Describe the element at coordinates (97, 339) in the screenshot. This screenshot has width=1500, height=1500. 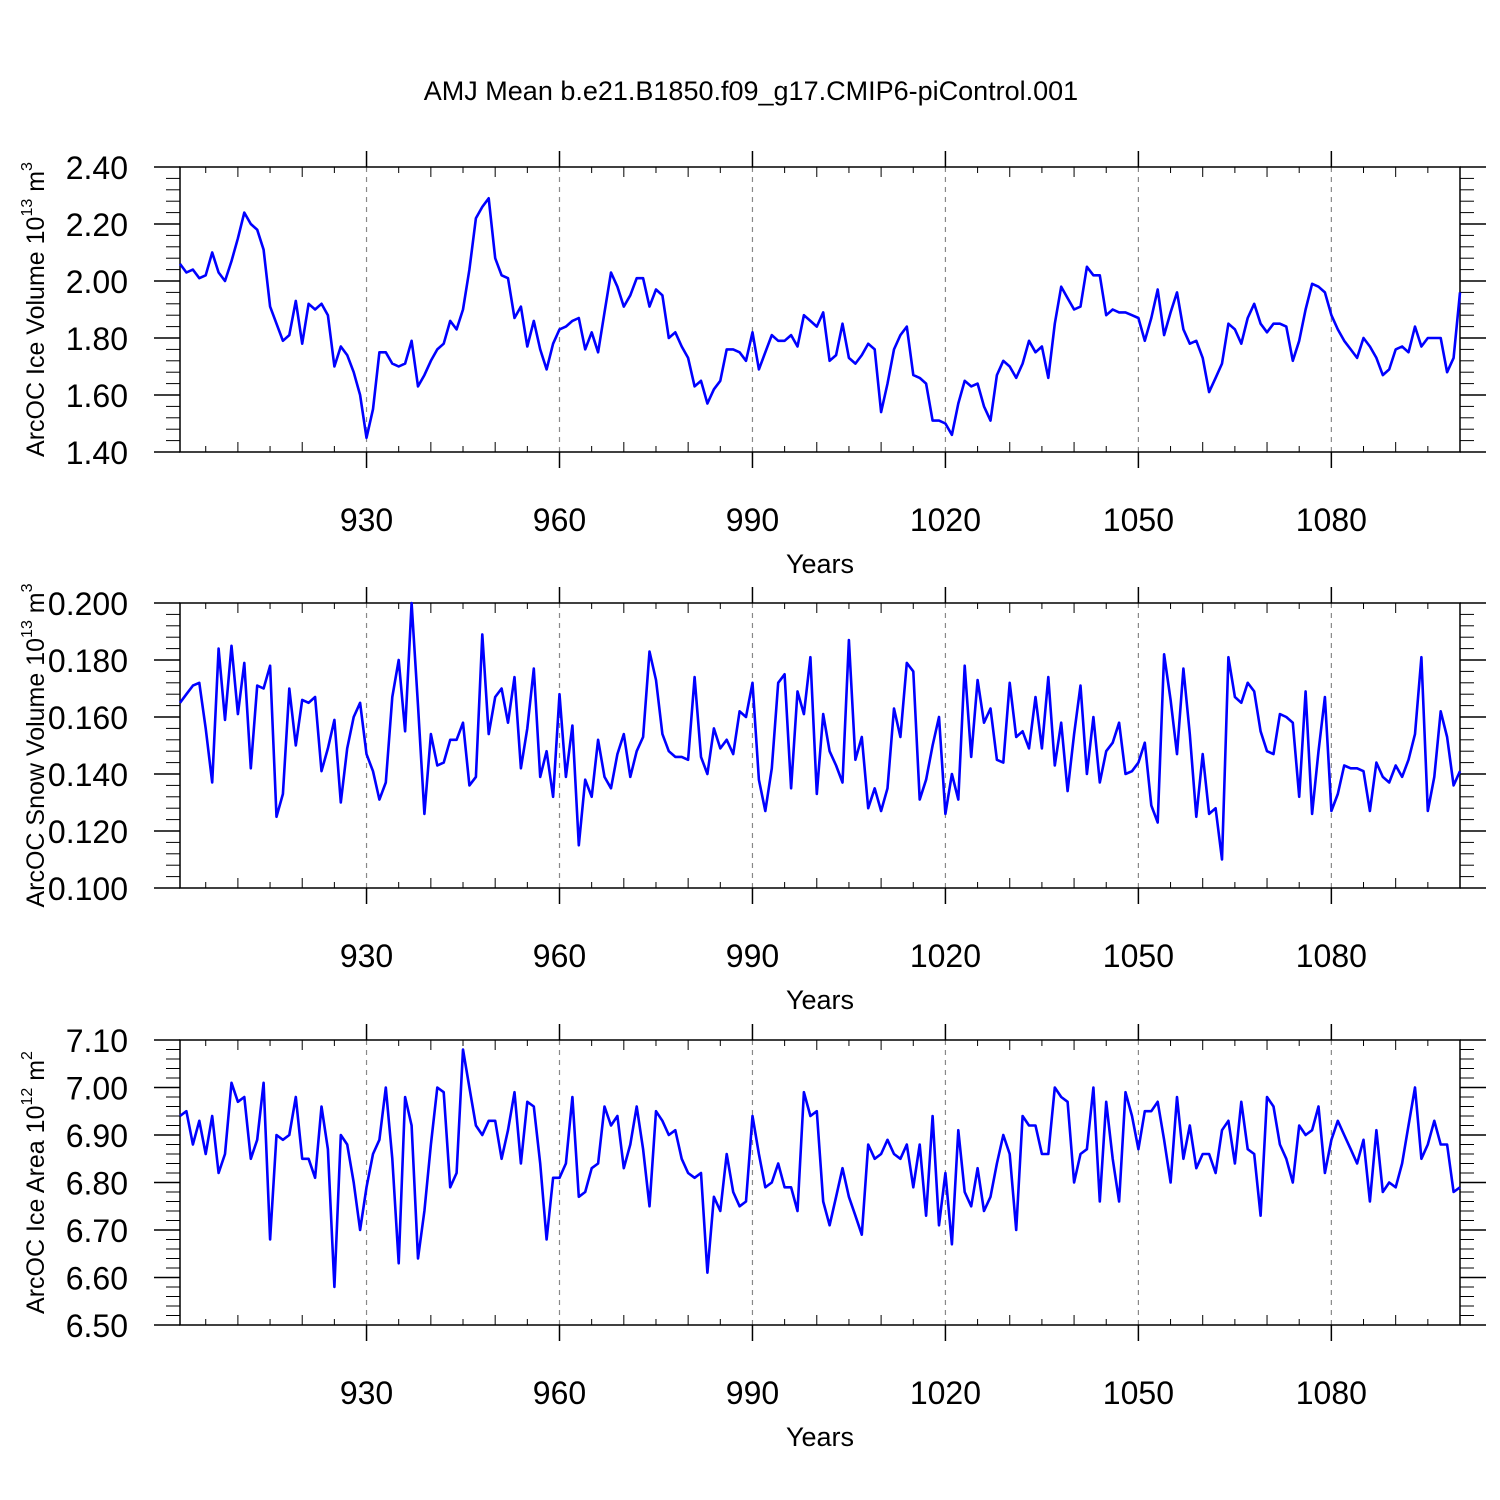
I see `y-tick-label: 1.80` at that location.